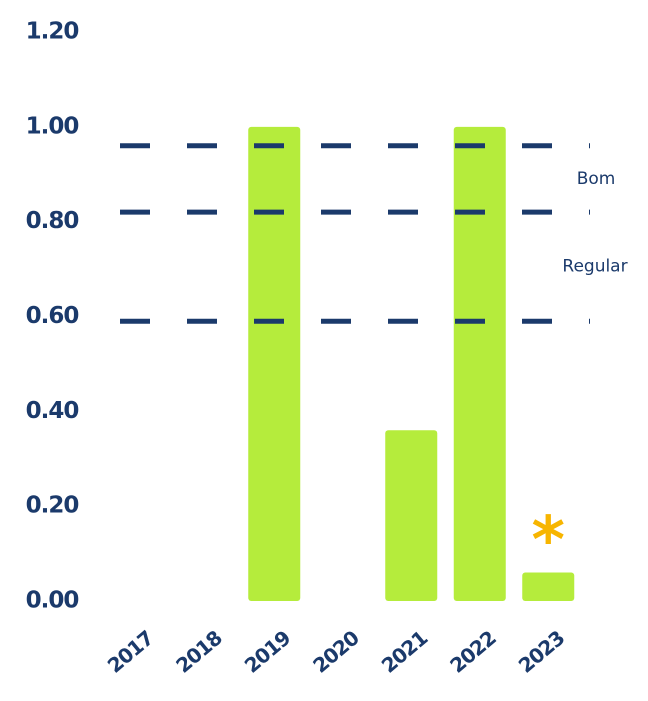 This screenshot has height=701, width=648. I want to click on y-tick-label: 0.00, so click(52, 601).